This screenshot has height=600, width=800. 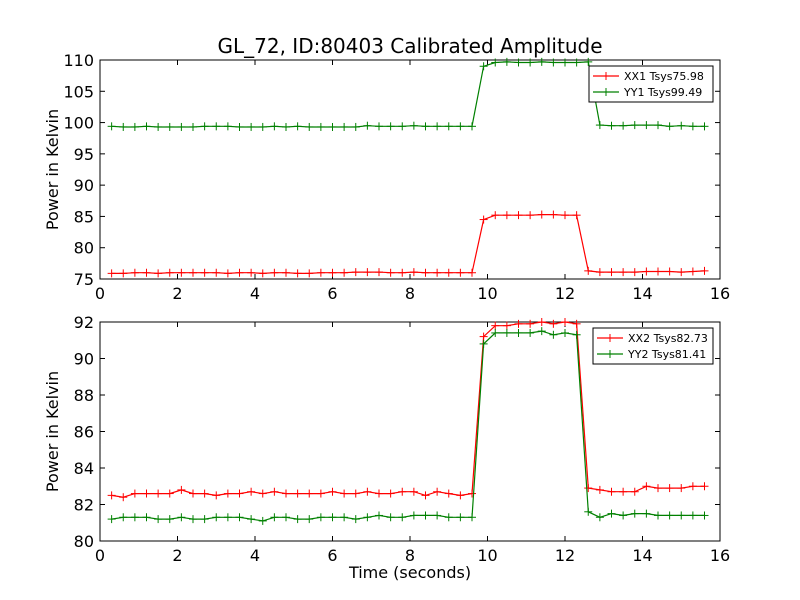 I want to click on y-tick-label: 86, so click(x=84, y=432).